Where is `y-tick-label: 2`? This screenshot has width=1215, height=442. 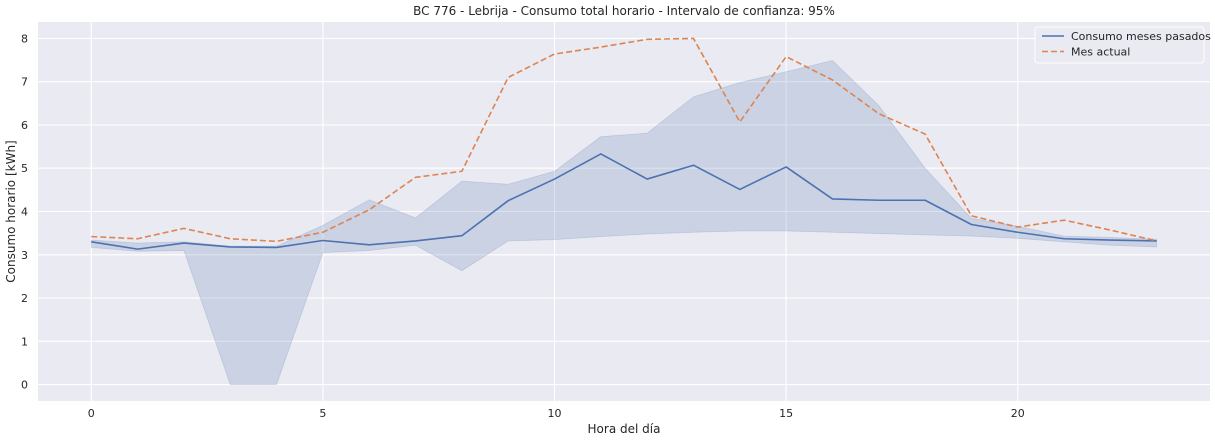 y-tick-label: 2 is located at coordinates (24, 298).